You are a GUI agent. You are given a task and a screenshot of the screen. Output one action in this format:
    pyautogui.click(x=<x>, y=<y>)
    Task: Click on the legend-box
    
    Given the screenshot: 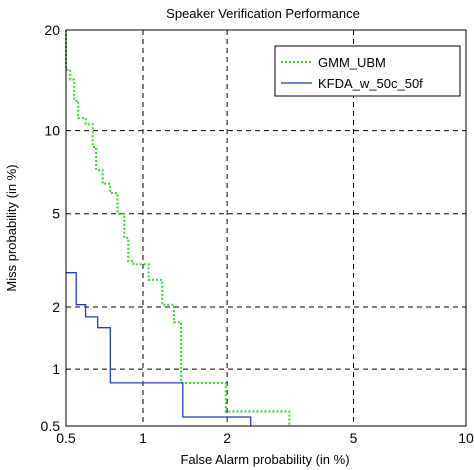 What is the action you would take?
    pyautogui.click(x=367, y=71)
    